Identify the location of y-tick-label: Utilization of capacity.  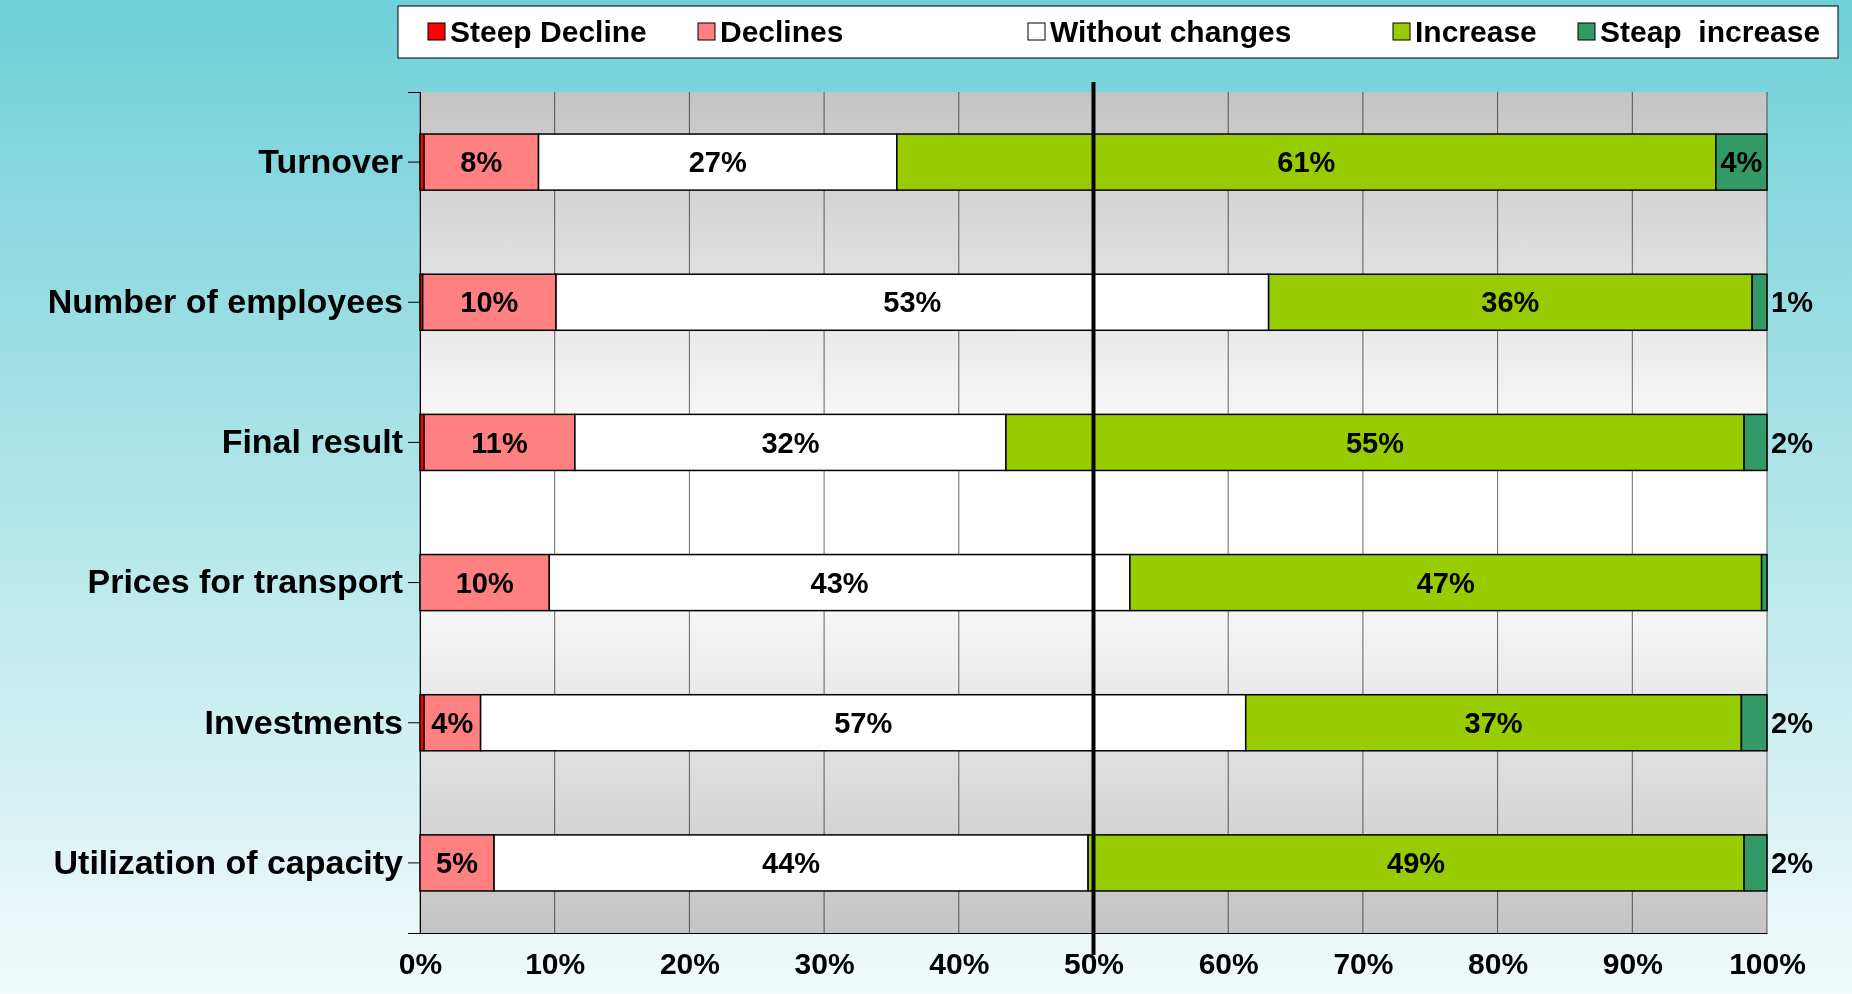
(228, 861).